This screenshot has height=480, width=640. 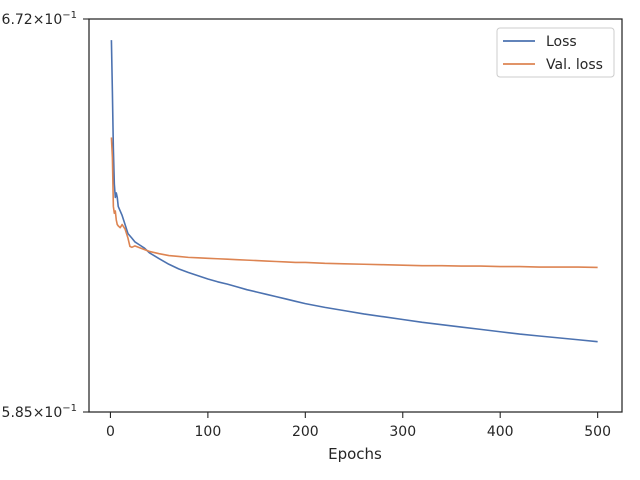 What do you see at coordinates (355, 454) in the screenshot?
I see `x-axis-label: Epochs` at bounding box center [355, 454].